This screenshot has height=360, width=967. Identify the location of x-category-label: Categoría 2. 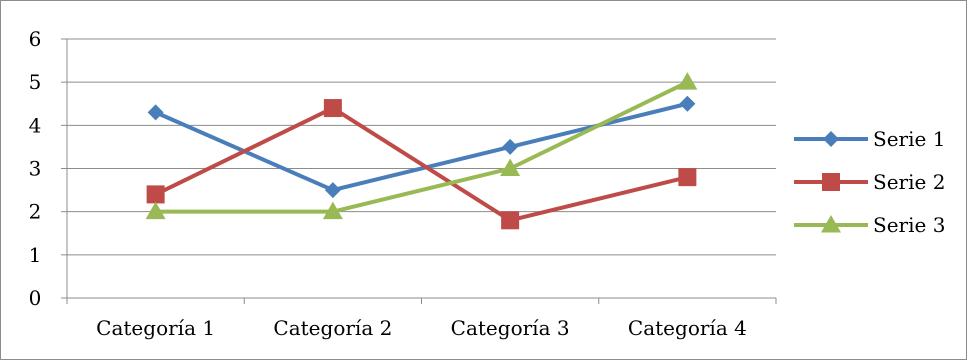
(332, 328).